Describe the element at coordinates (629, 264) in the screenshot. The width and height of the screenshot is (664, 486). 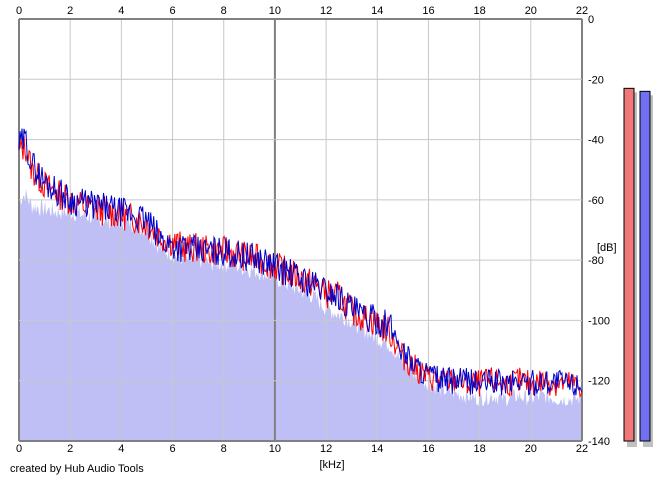
I see `level-meter-left` at that location.